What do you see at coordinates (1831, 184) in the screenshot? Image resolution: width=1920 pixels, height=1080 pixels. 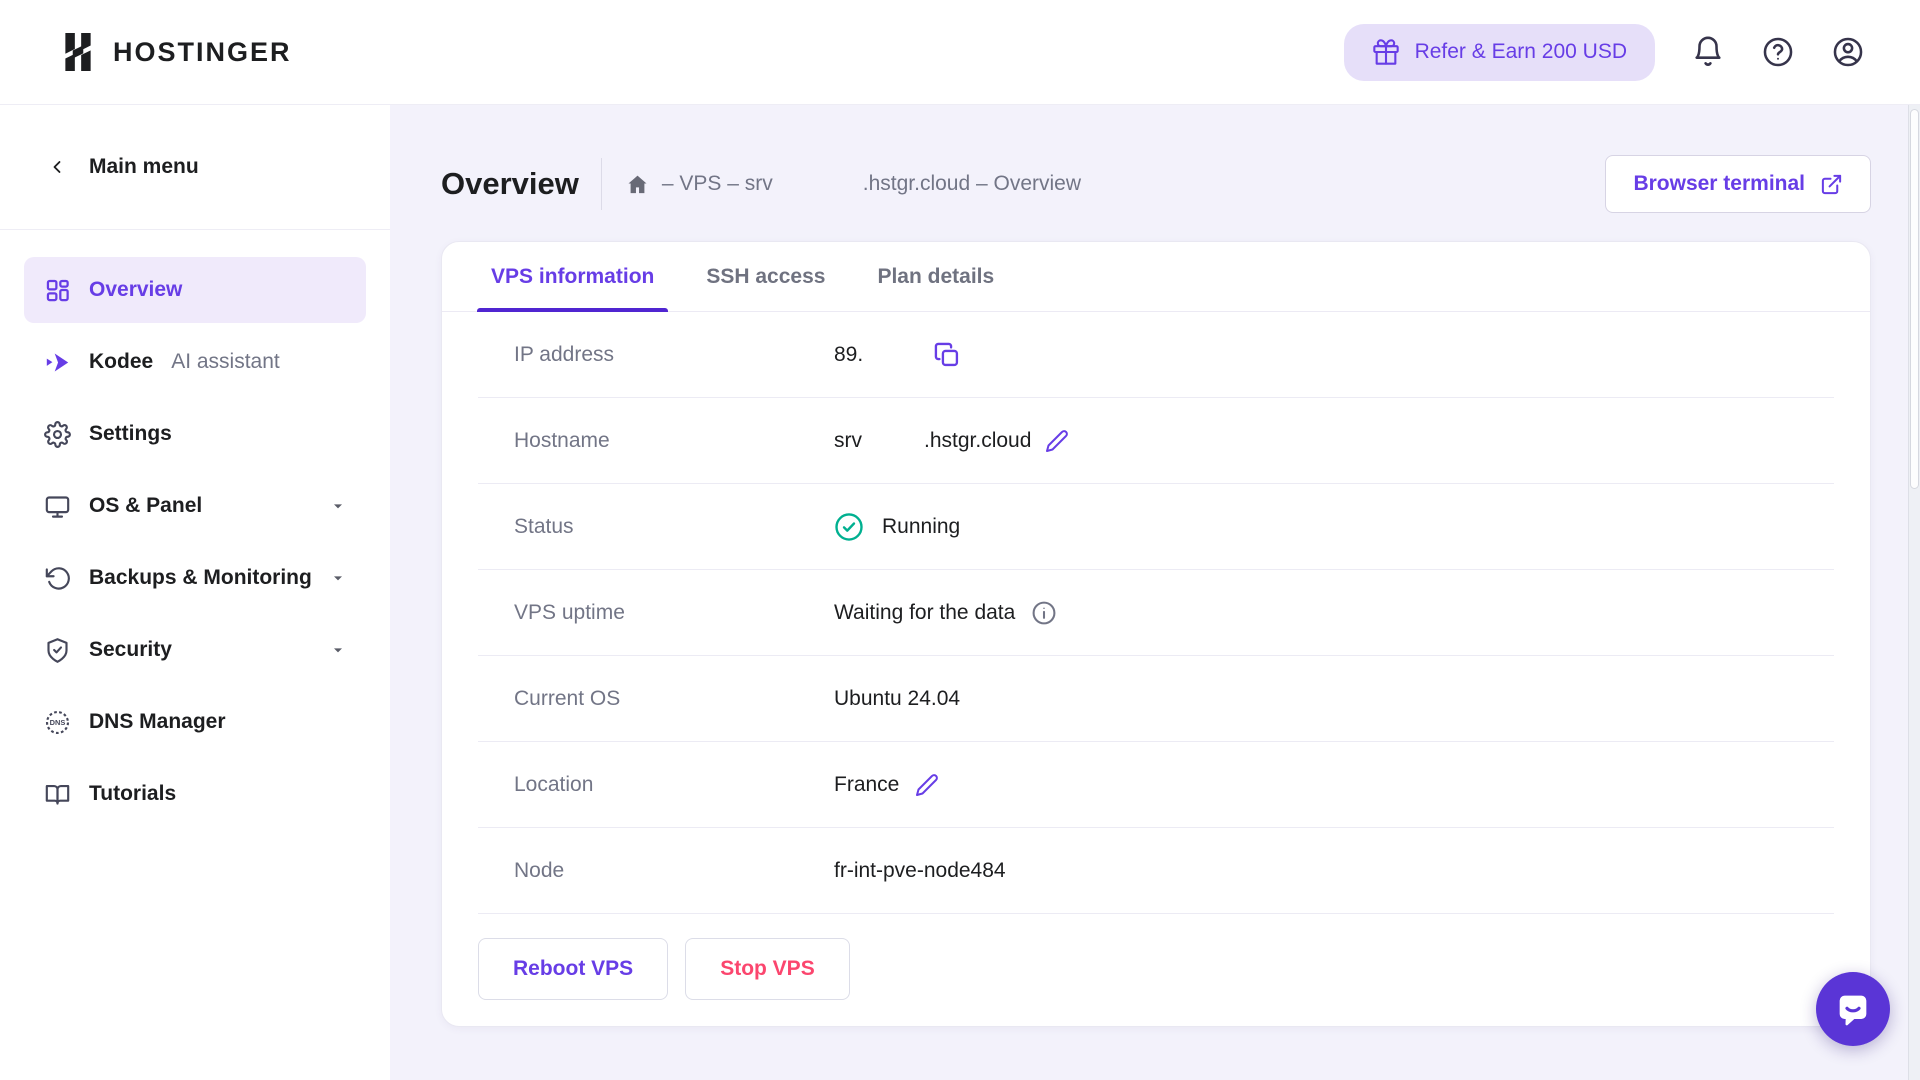 I see `external-link-icon` at bounding box center [1831, 184].